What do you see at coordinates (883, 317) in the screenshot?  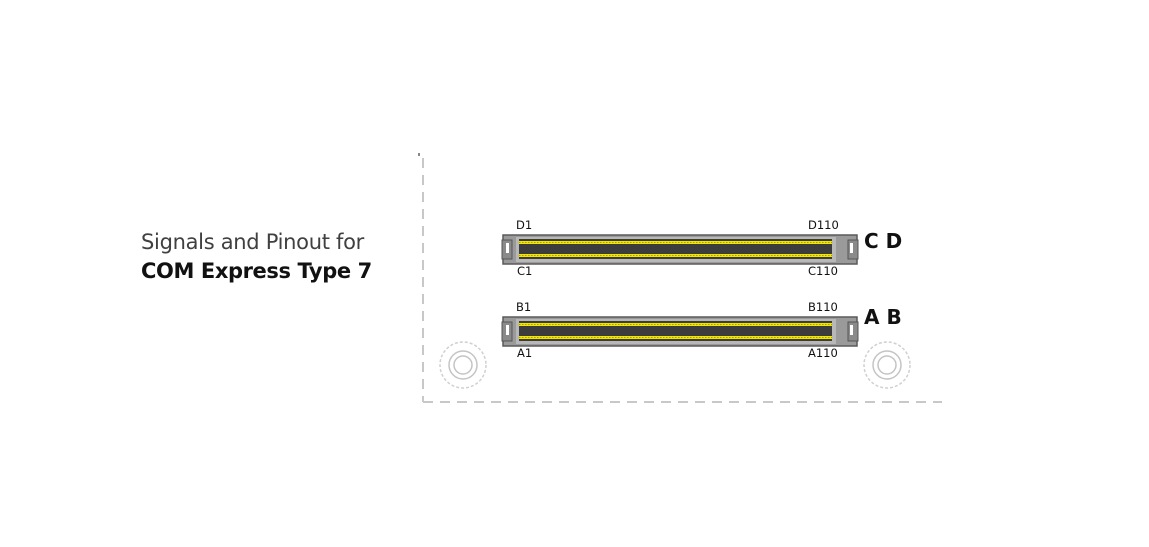 I see `row-label-ab: A B` at bounding box center [883, 317].